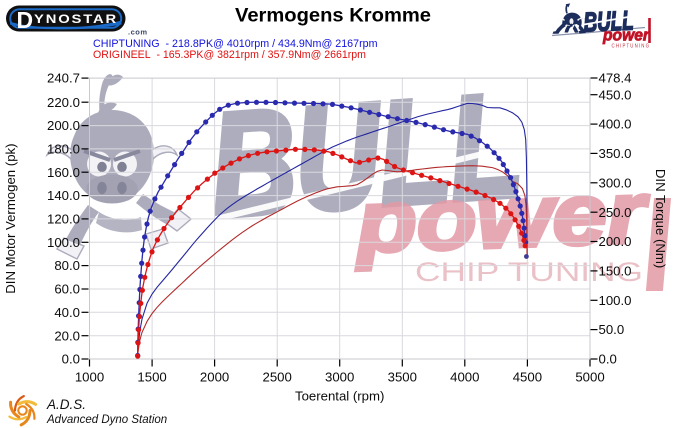  What do you see at coordinates (63, 219) in the screenshot?
I see `svg-text: 120.0` at bounding box center [63, 219].